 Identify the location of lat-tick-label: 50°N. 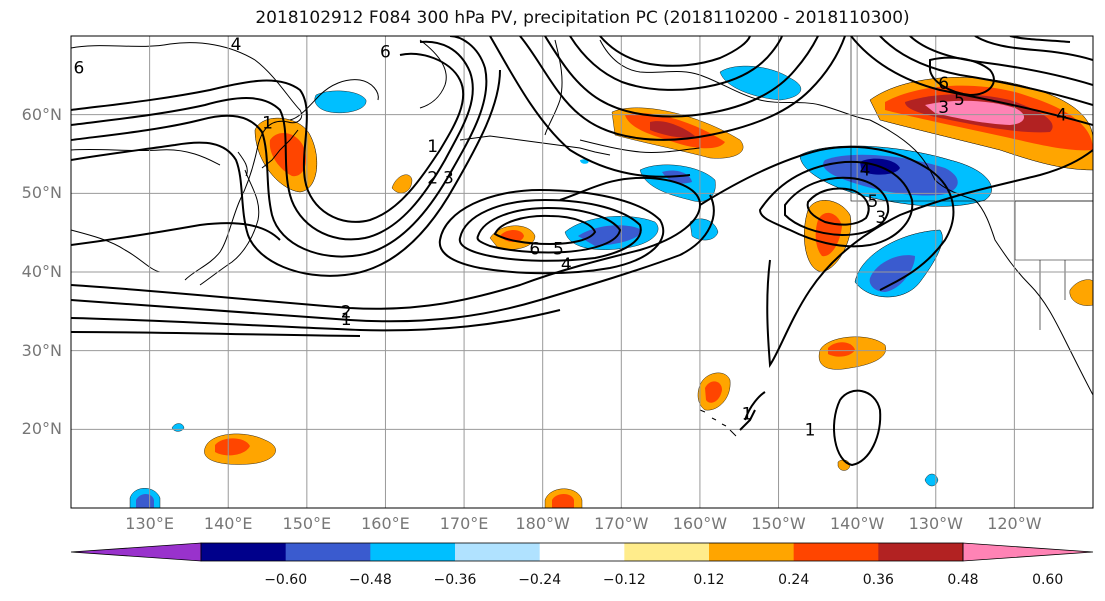
(41, 193).